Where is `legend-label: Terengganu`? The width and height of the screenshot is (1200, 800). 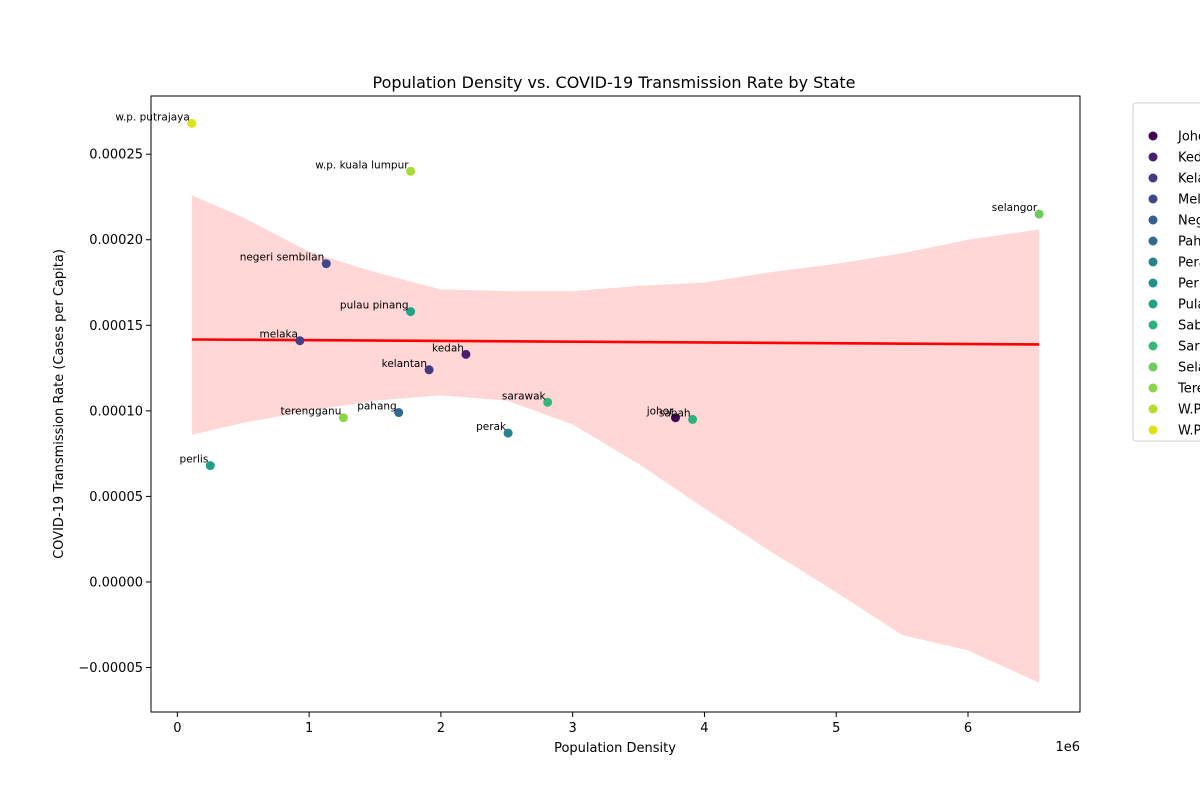 legend-label: Terengganu is located at coordinates (1188, 389).